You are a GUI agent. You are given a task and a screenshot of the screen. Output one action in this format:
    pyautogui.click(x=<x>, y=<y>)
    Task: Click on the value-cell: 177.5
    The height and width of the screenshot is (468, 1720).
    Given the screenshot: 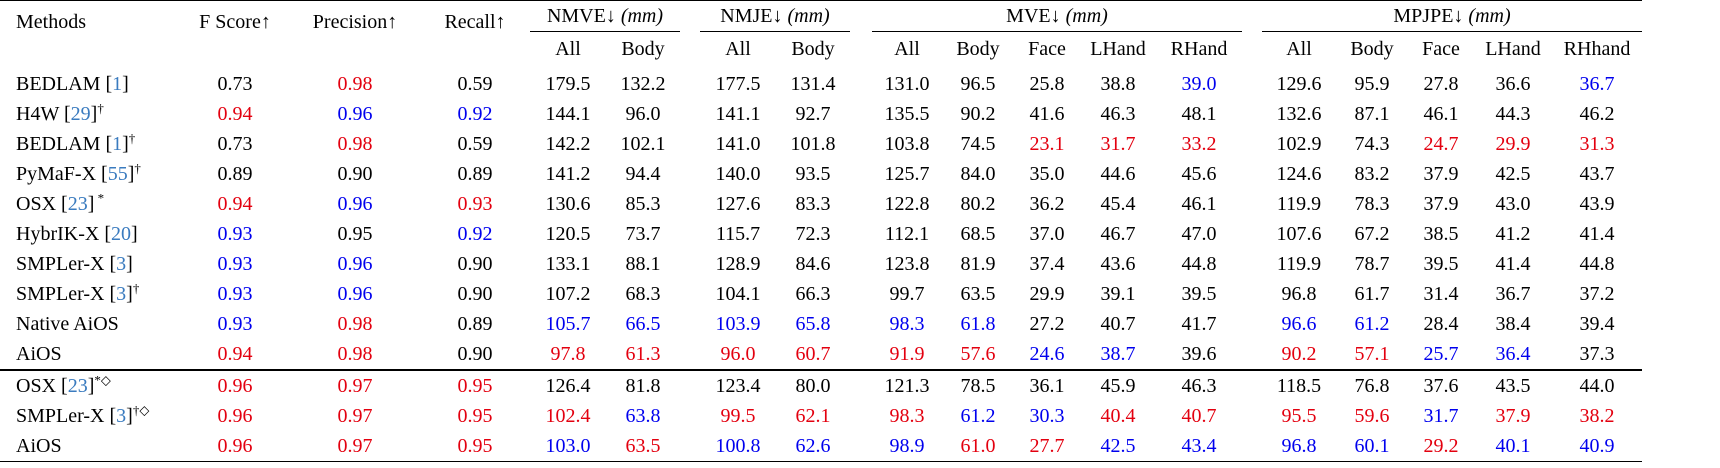 What is the action you would take?
    pyautogui.click(x=738, y=84)
    